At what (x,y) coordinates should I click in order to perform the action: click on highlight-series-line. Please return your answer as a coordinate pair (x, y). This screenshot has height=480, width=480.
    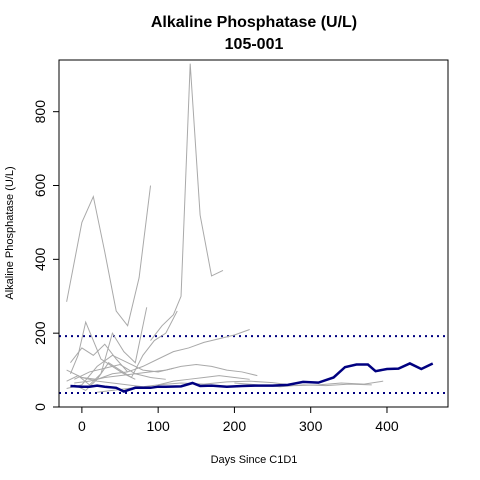
    Looking at the image, I should click on (252, 377).